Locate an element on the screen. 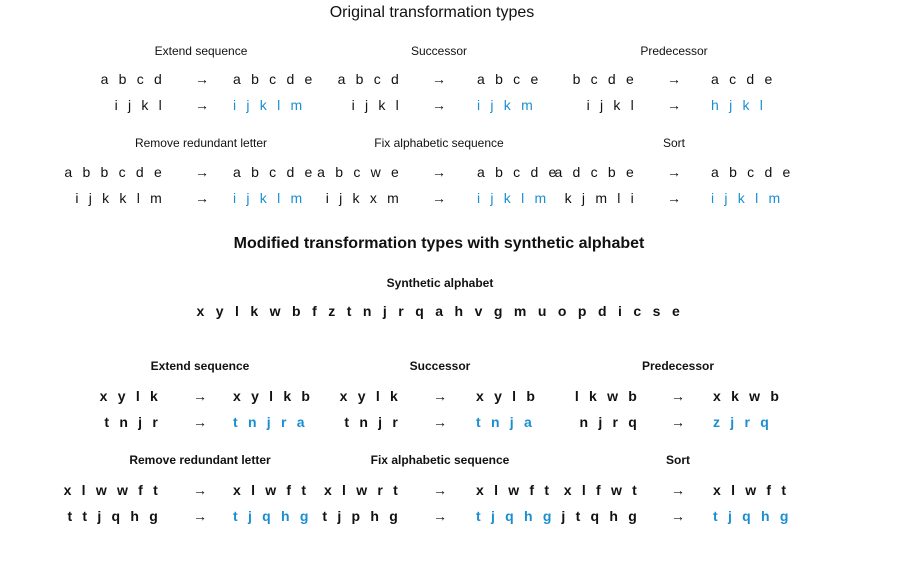 This screenshot has width=913, height=561. original-title: Original transformation types is located at coordinates (432, 12).